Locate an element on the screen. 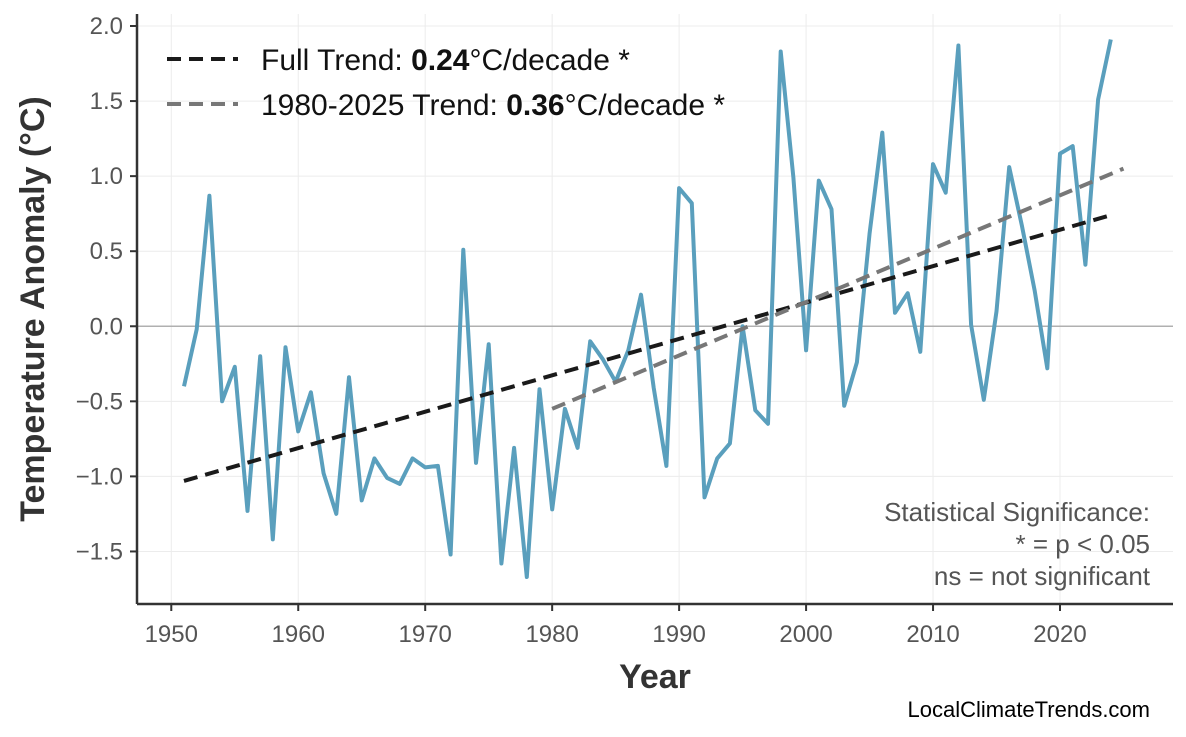  y-axis-title: Temperature Anomaly (°C) is located at coordinates (33, 308).